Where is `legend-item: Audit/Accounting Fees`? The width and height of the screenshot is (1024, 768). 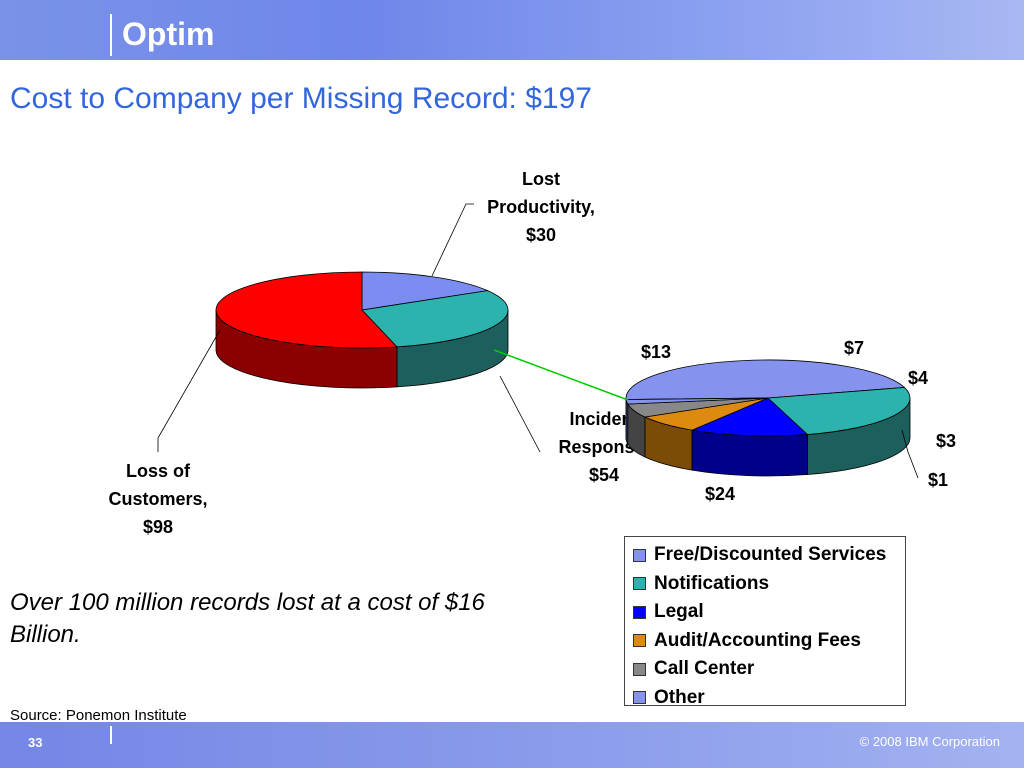
legend-item: Audit/Accounting Fees is located at coordinates (765, 641).